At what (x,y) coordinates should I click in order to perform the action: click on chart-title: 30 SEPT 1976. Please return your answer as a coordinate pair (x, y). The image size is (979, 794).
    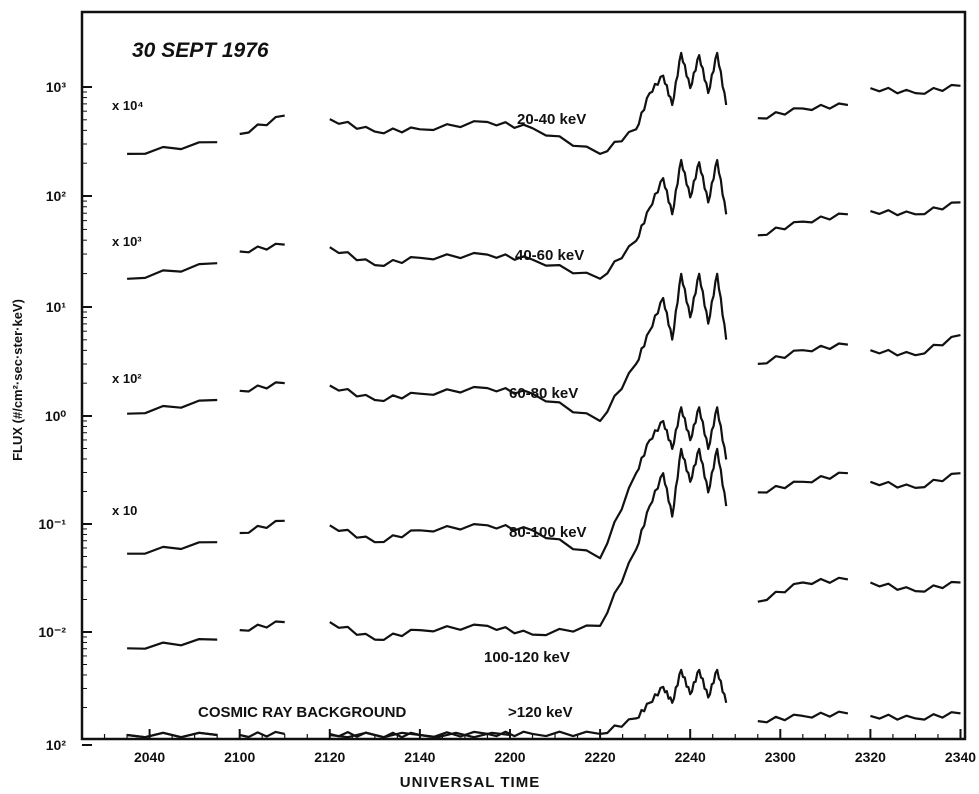
    Looking at the image, I should click on (200, 50).